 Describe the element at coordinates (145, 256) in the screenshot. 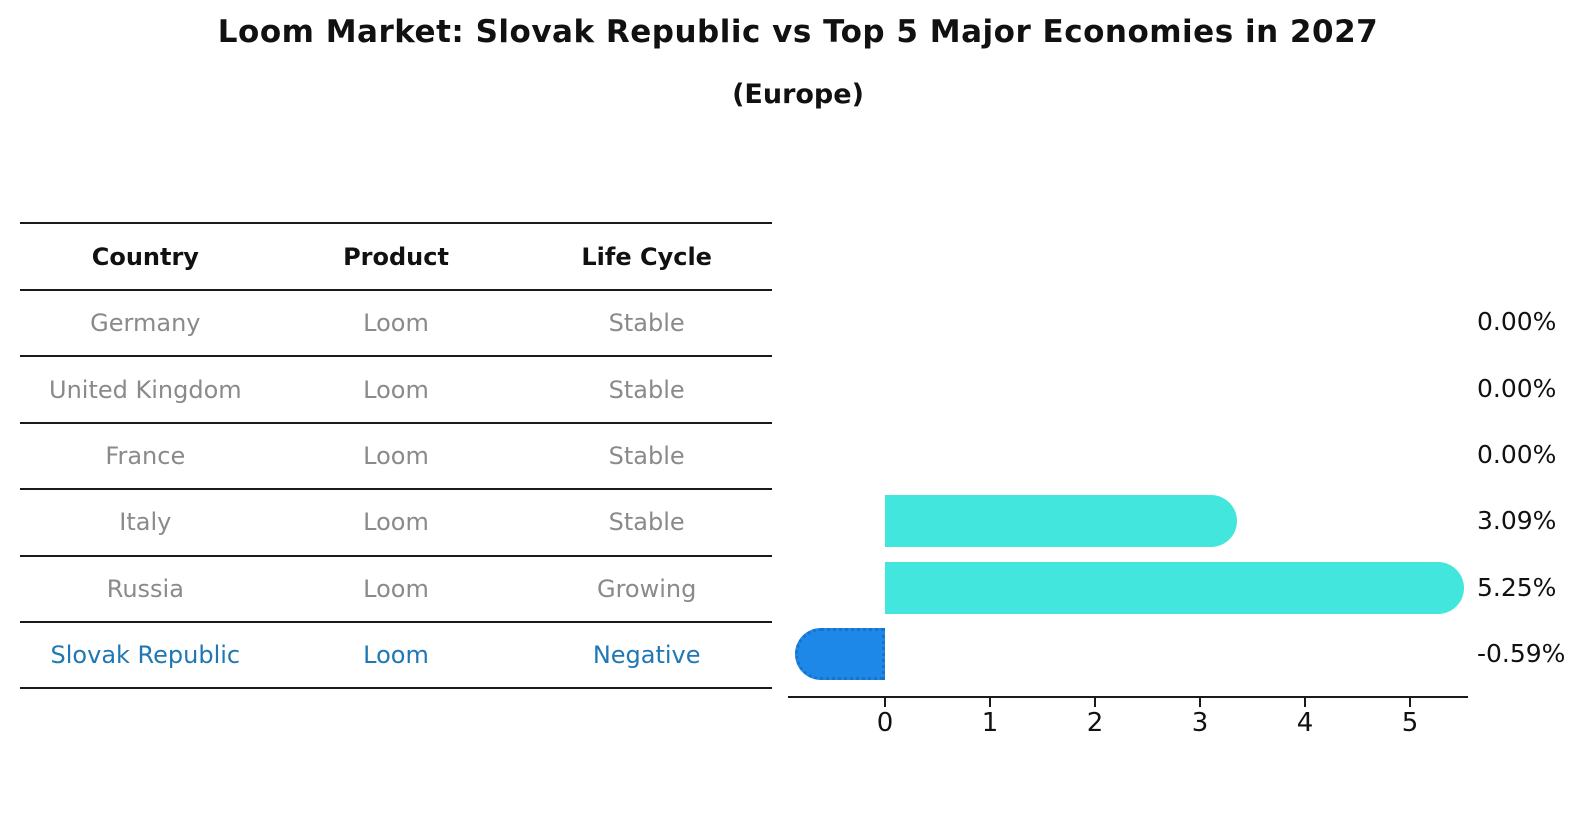

I see `table-header-country: Country` at that location.